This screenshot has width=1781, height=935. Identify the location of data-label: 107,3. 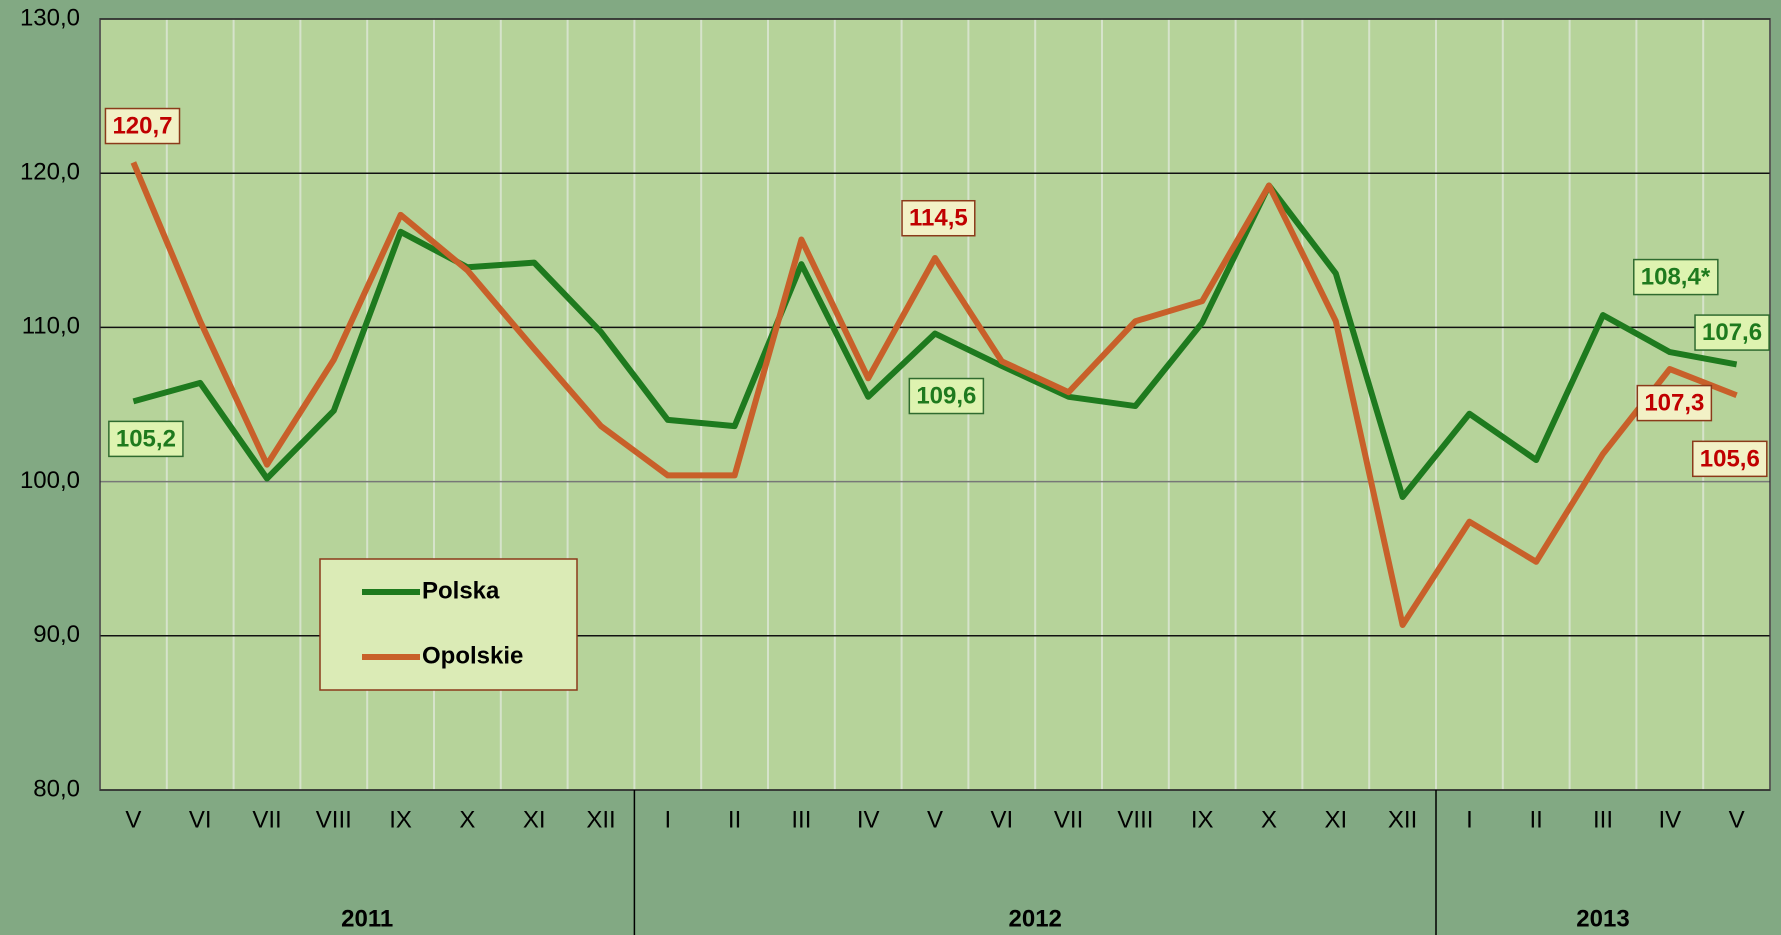
(1674, 403).